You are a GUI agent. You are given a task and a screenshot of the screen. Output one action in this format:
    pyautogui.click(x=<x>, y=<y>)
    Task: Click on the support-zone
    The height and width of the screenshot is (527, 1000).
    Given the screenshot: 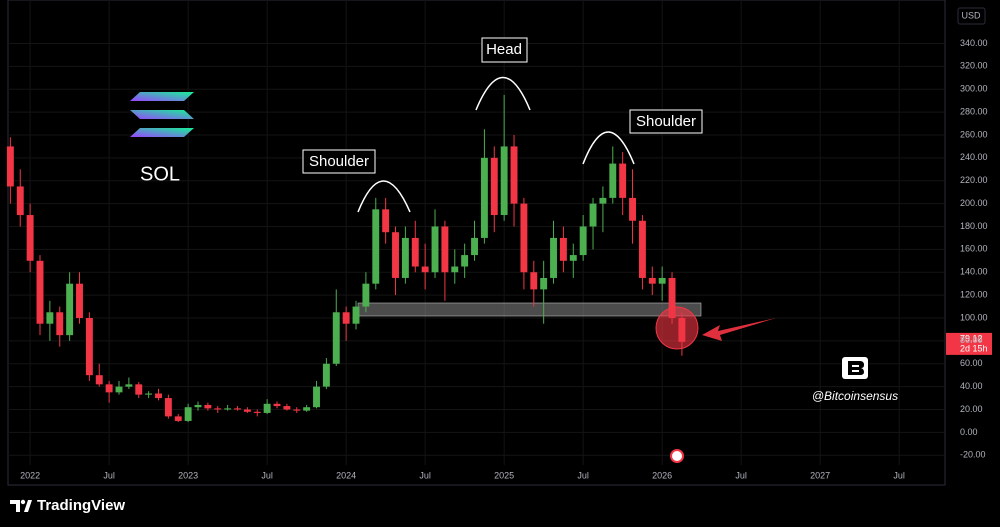 What is the action you would take?
    pyautogui.click(x=529, y=309)
    